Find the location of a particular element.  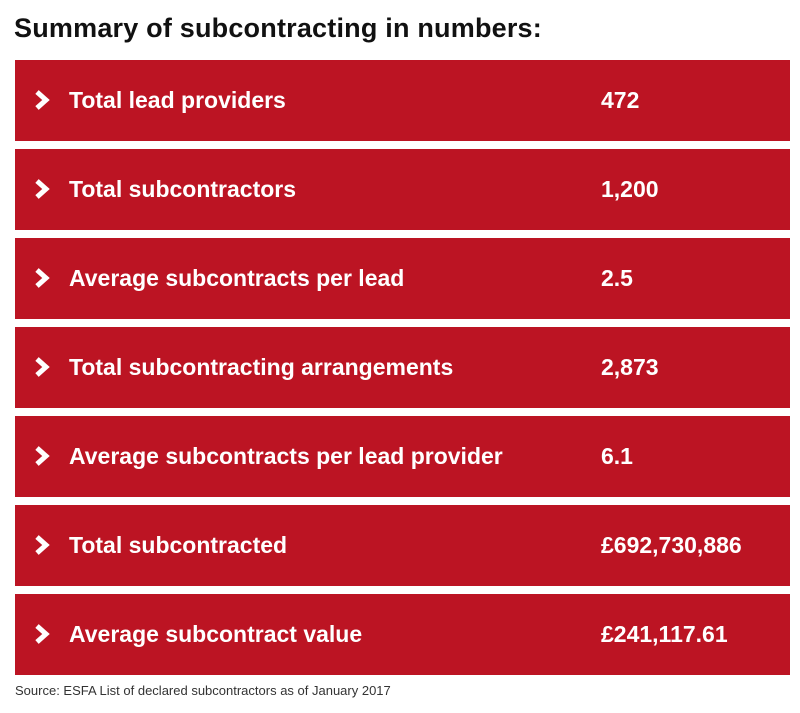

summary-row: Average subcontracts per lead 2.5 is located at coordinates (402, 278).